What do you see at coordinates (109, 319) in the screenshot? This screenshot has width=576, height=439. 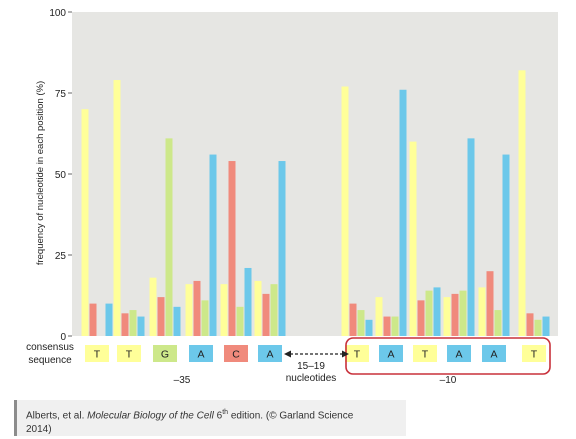 I see `bar-pos1-A` at bounding box center [109, 319].